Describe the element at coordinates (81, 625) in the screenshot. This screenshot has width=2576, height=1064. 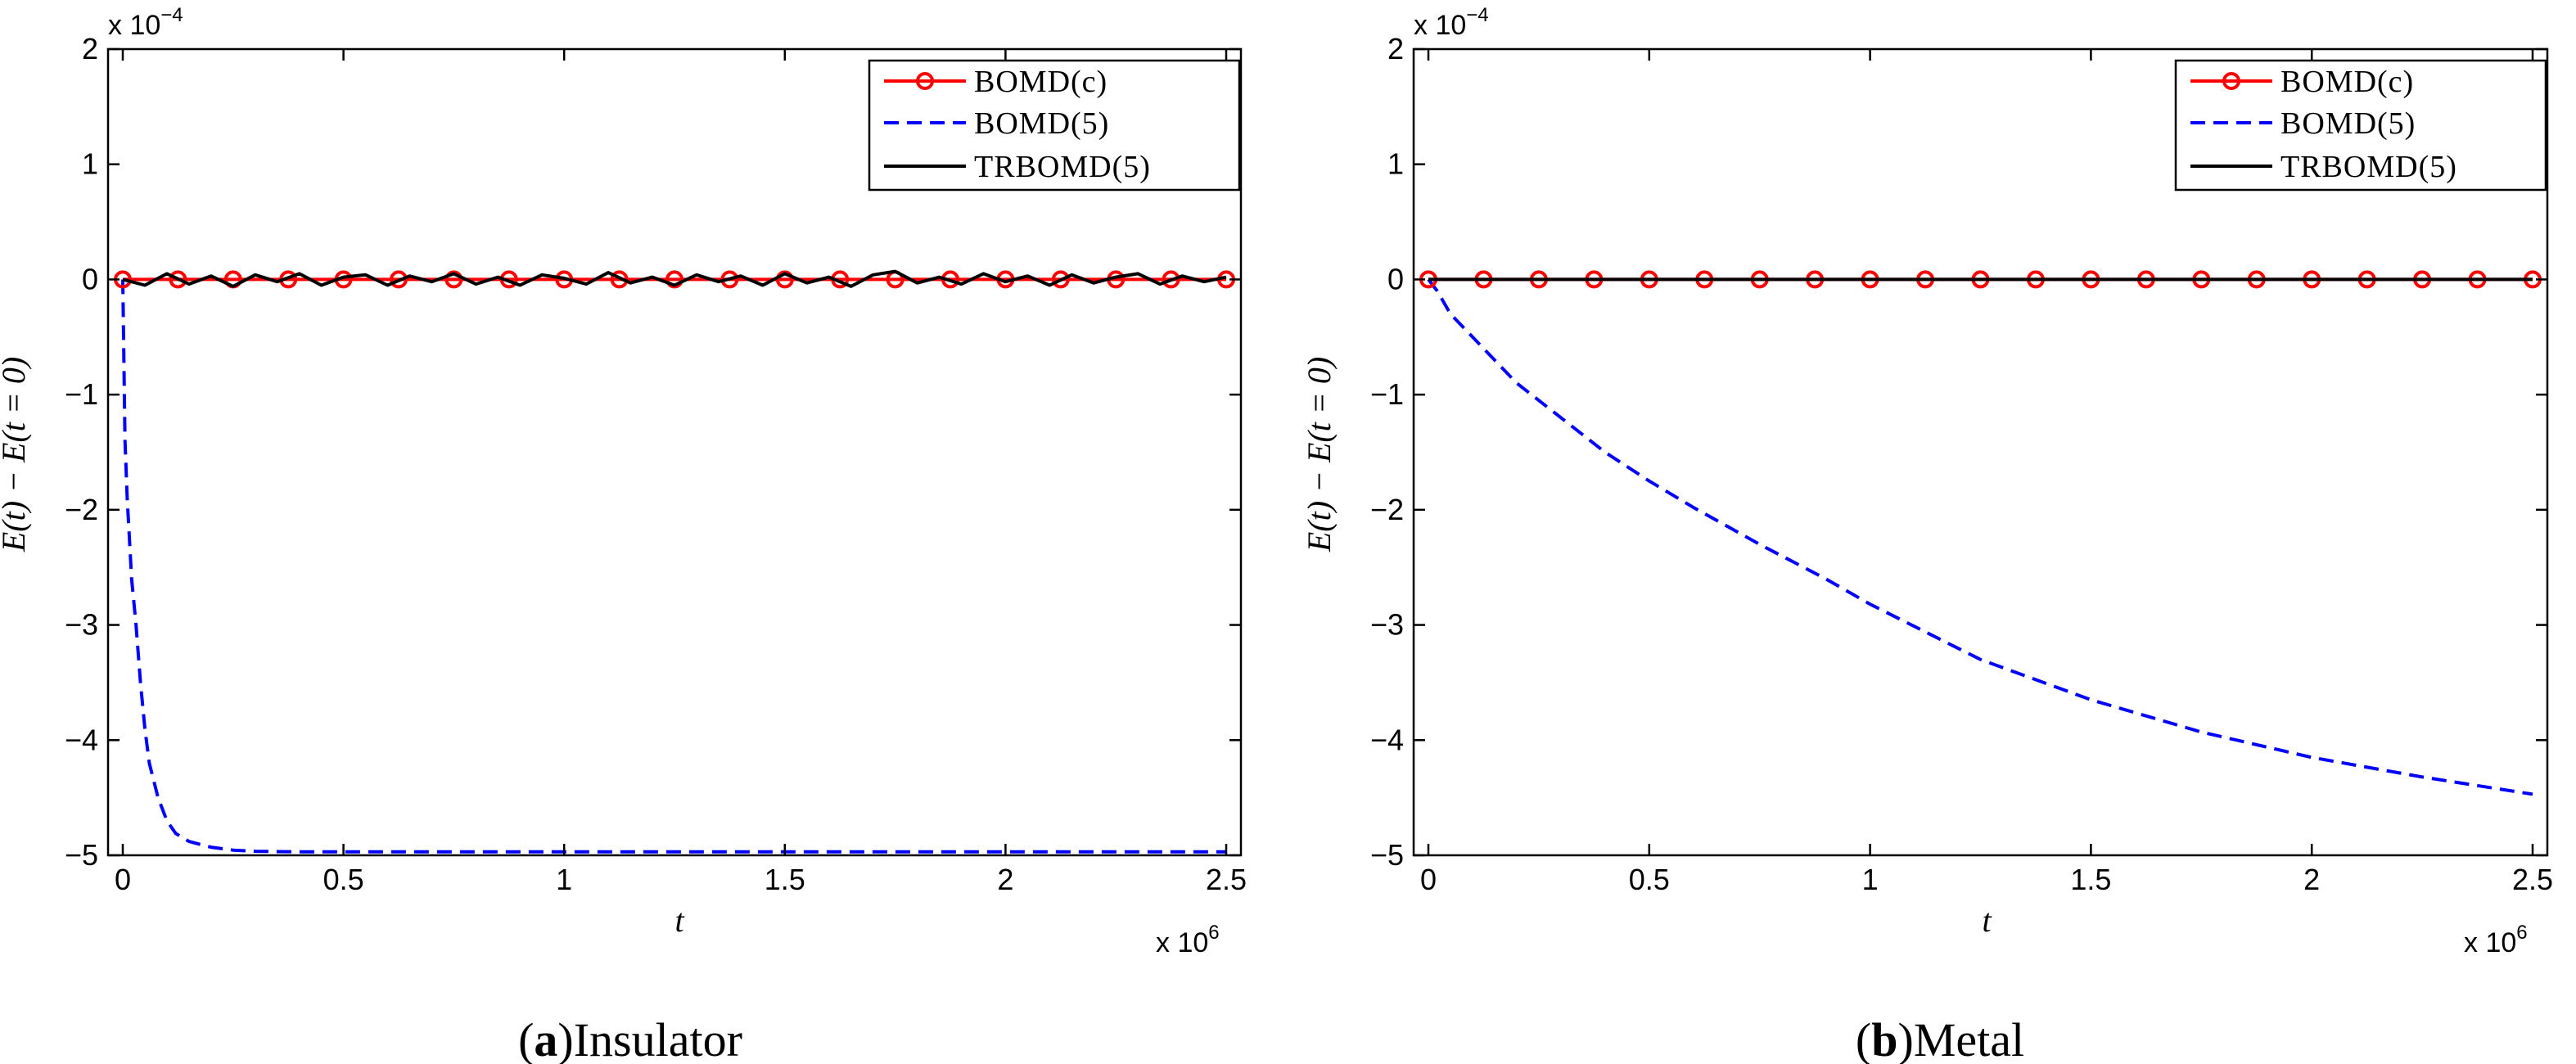
I see `panel-a-ytick-label: −3` at that location.